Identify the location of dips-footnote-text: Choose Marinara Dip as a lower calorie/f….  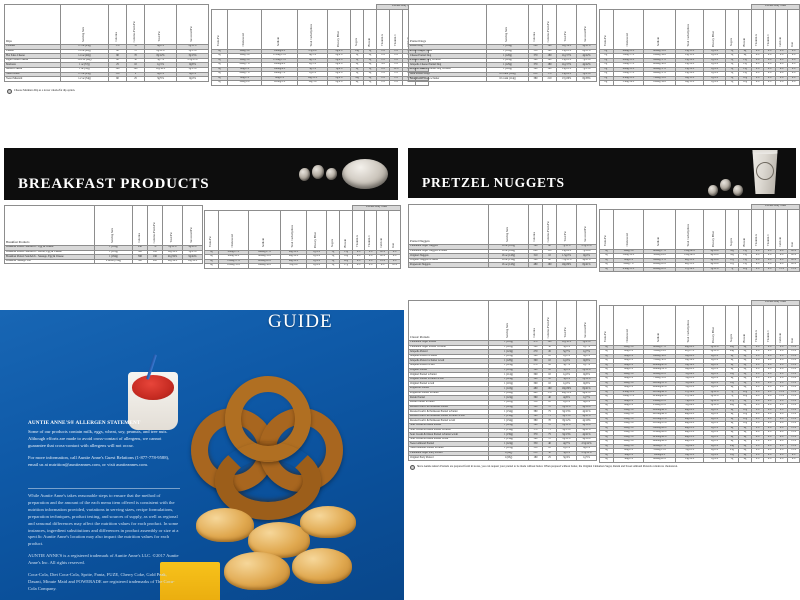
(45, 90).